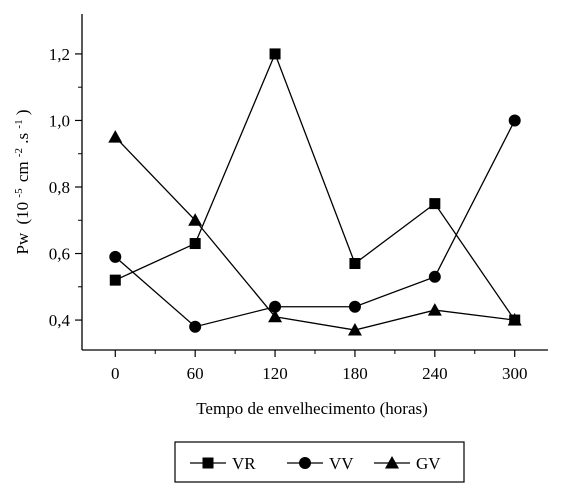 This screenshot has height=487, width=561. Describe the element at coordinates (22, 213) in the screenshot. I see `y-axis-label-open: (10` at that location.